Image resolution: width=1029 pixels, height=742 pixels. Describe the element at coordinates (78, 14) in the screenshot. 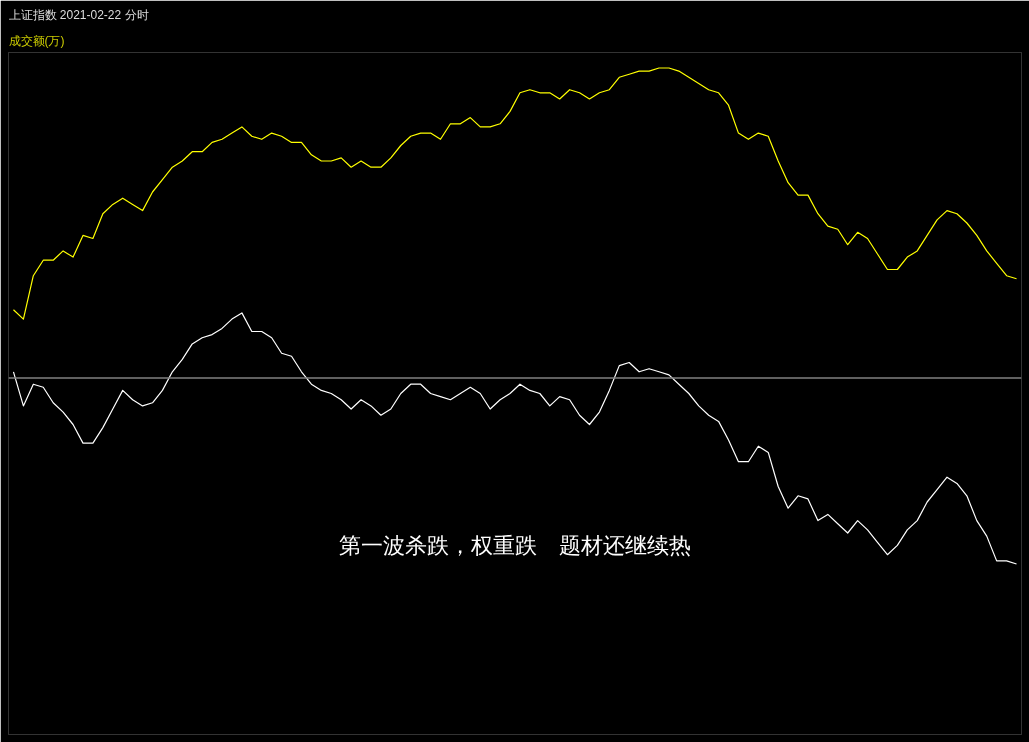

I see `chart-title: 上证指数 2021-02-22 分时` at that location.